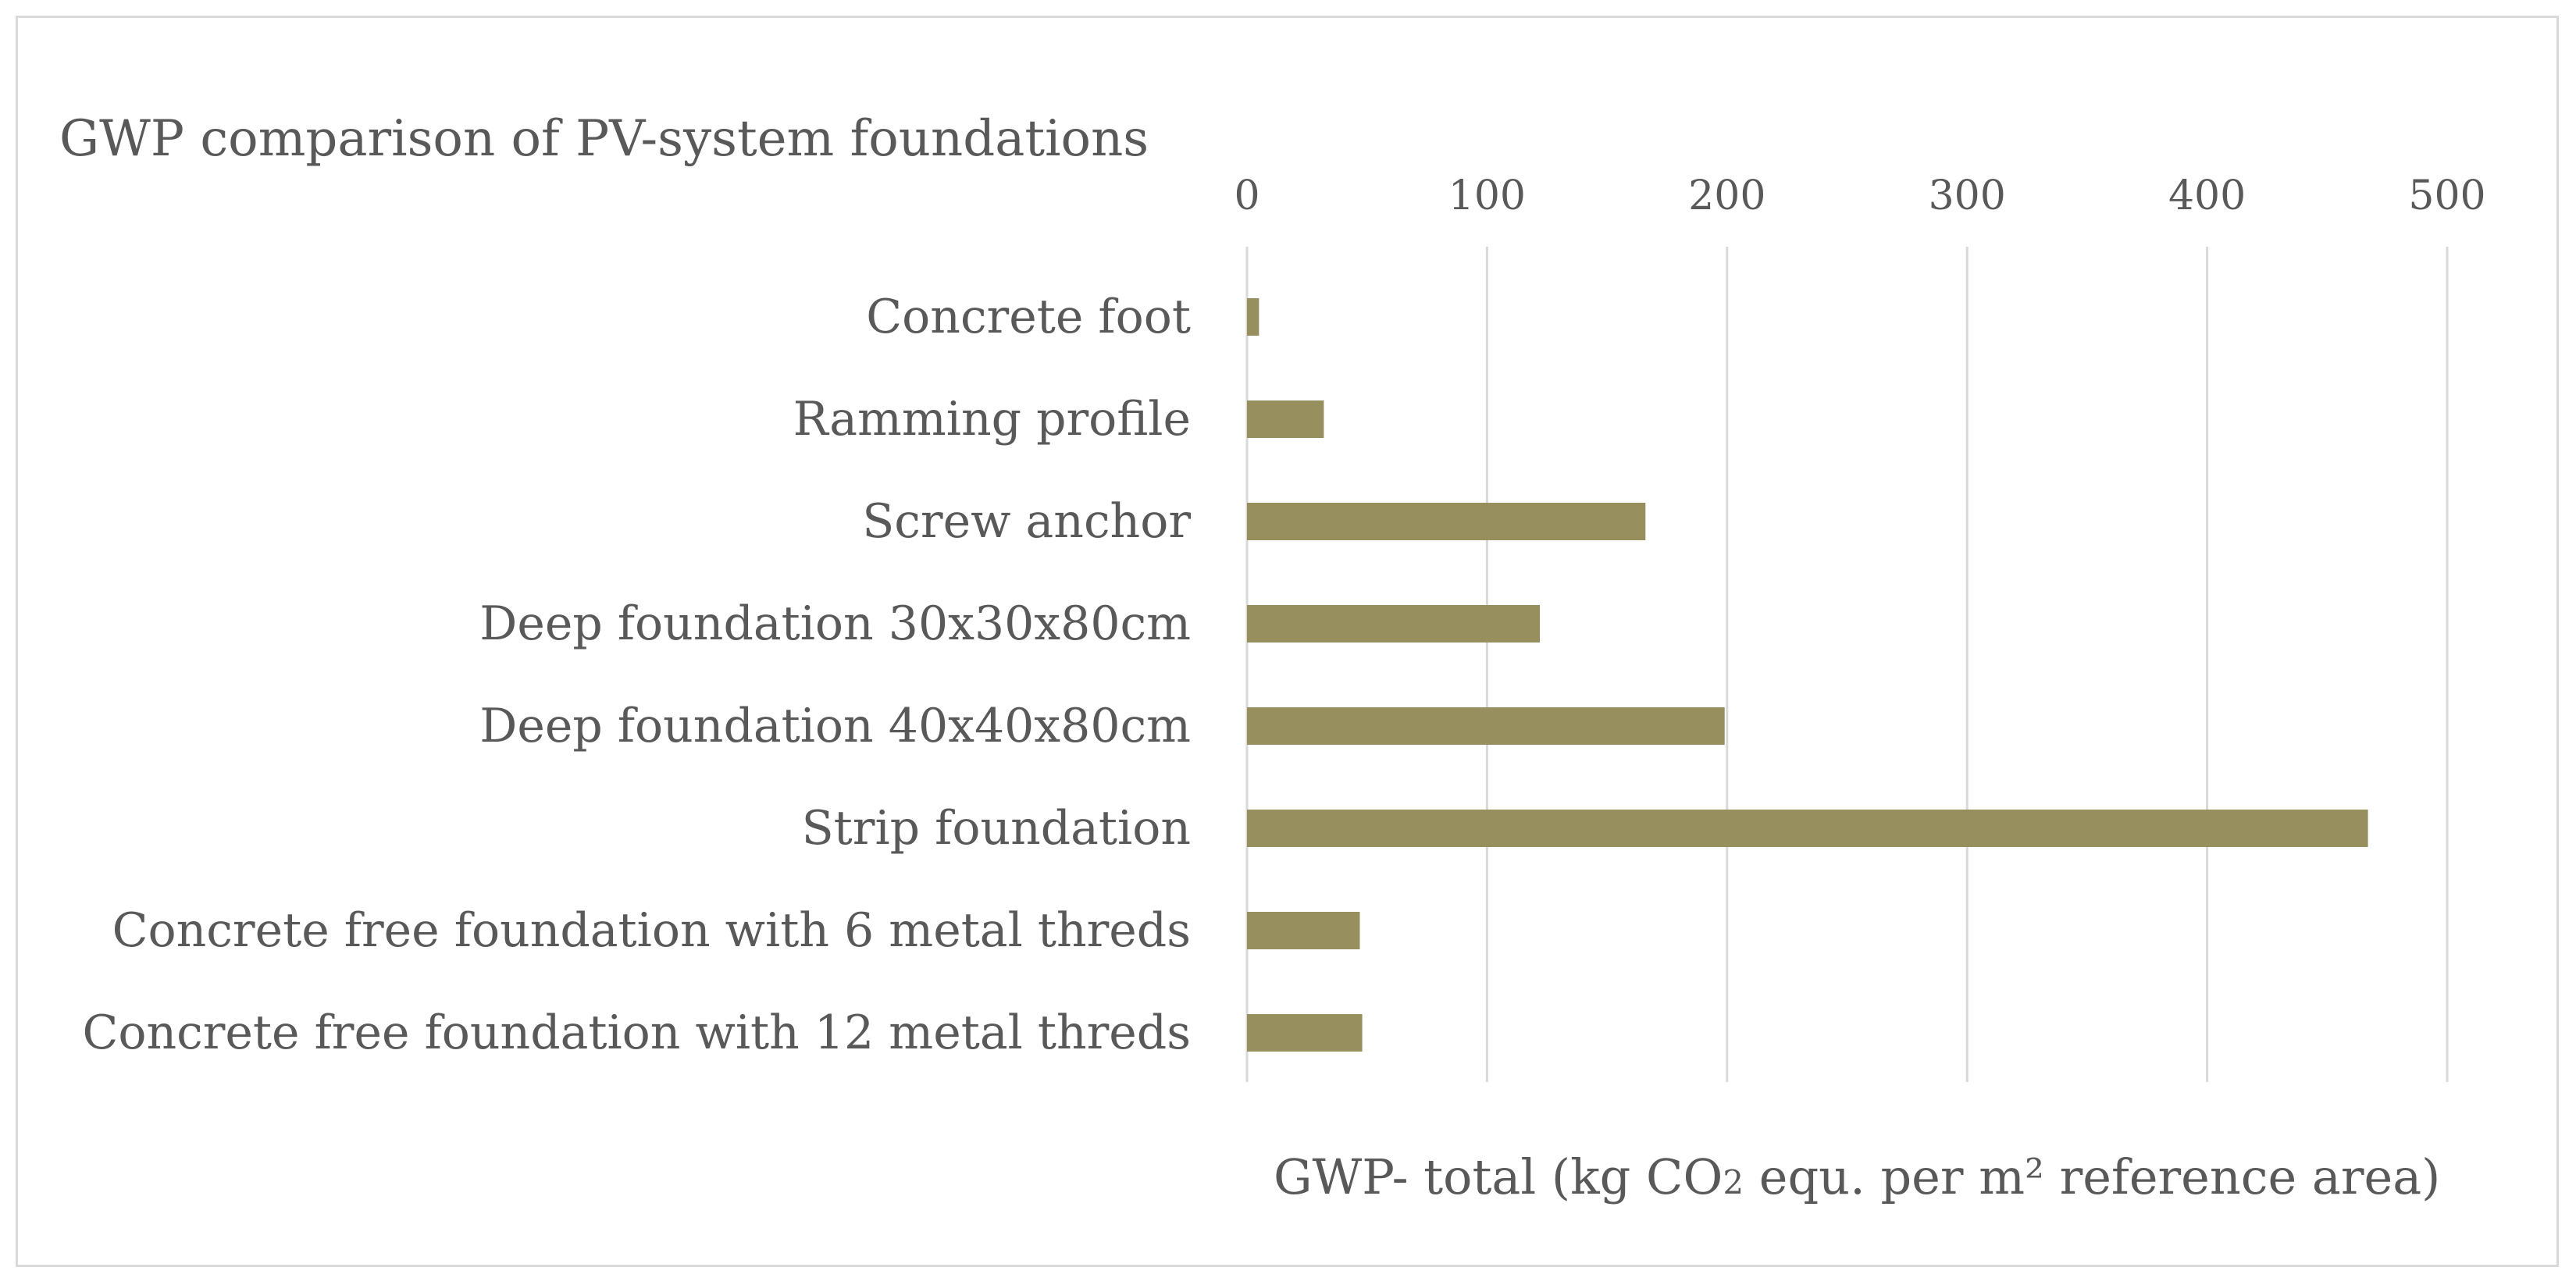 The width and height of the screenshot is (2576, 1285). Describe the element at coordinates (835, 726) in the screenshot. I see `category-label: Deep foundation 40x40x80cm` at that location.